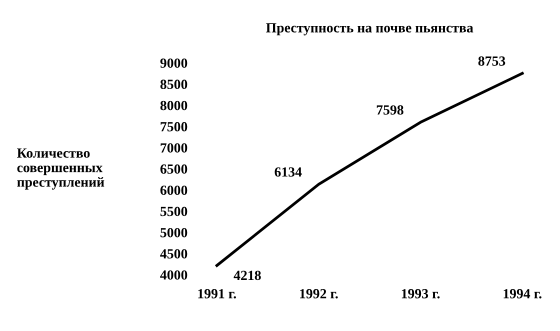  I want to click on data-label: 4218, so click(247, 275).